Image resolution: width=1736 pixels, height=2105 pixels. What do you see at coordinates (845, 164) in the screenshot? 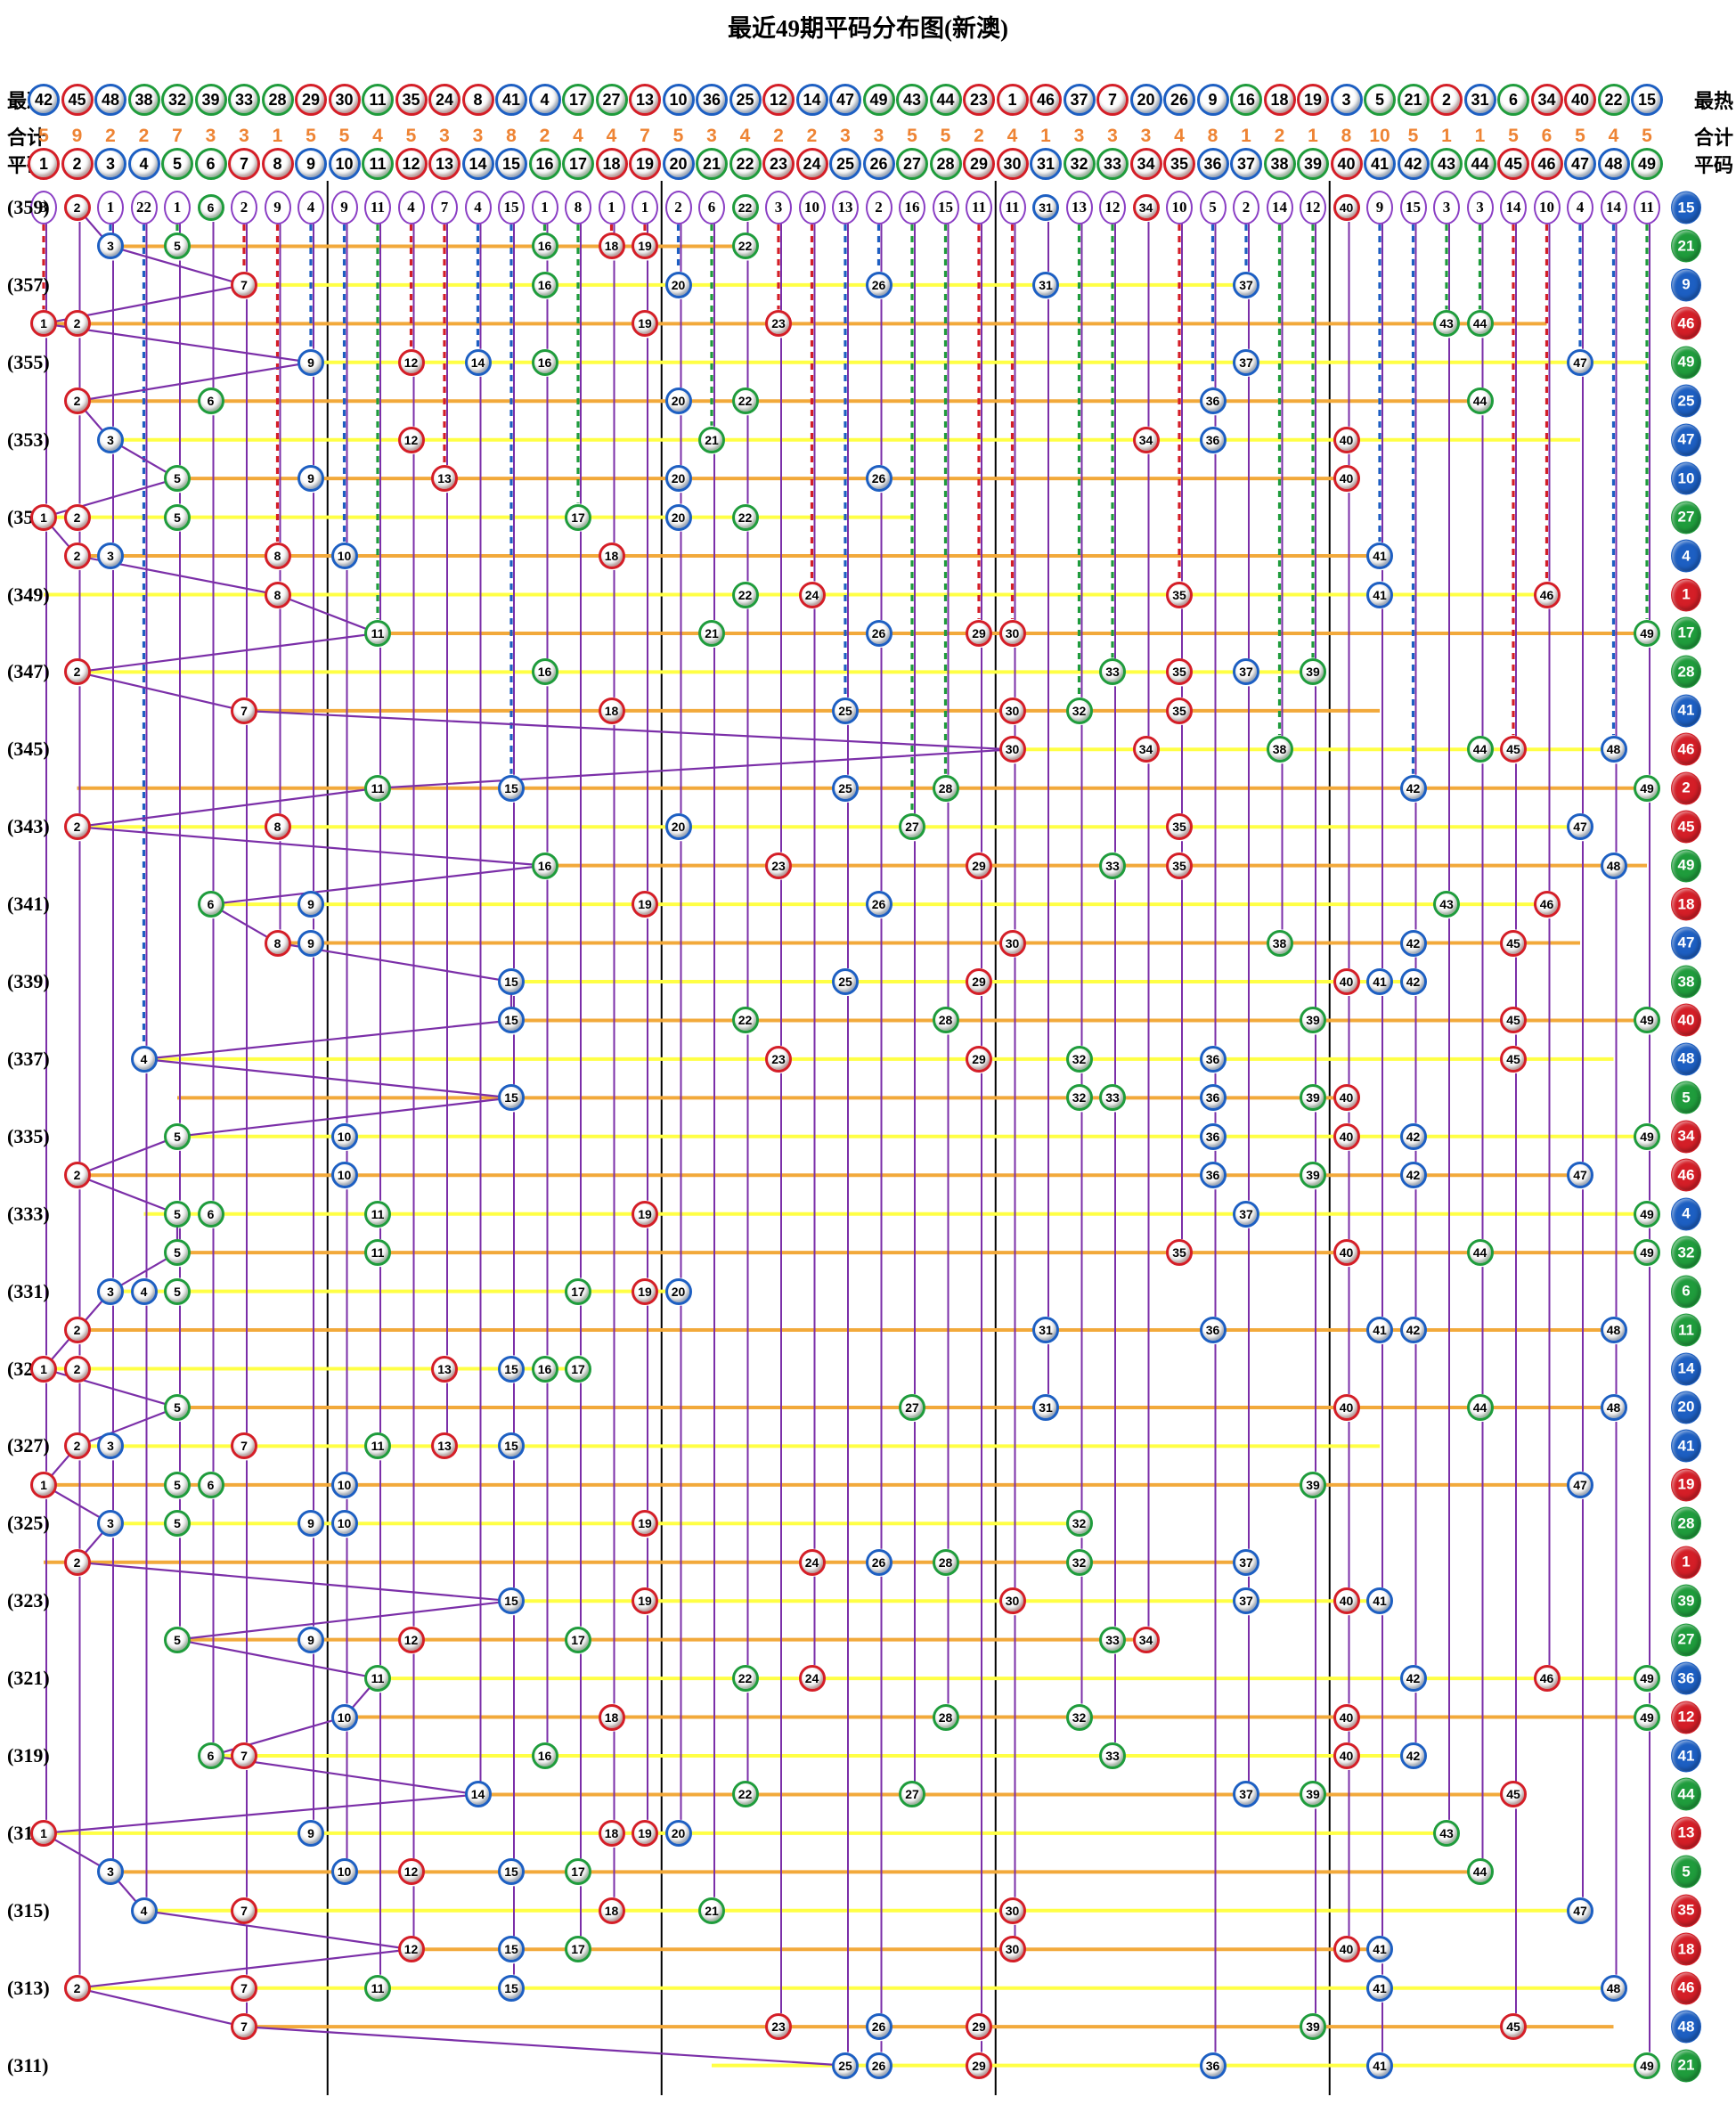
I see `flat-header-ball-25: 25` at bounding box center [845, 164].